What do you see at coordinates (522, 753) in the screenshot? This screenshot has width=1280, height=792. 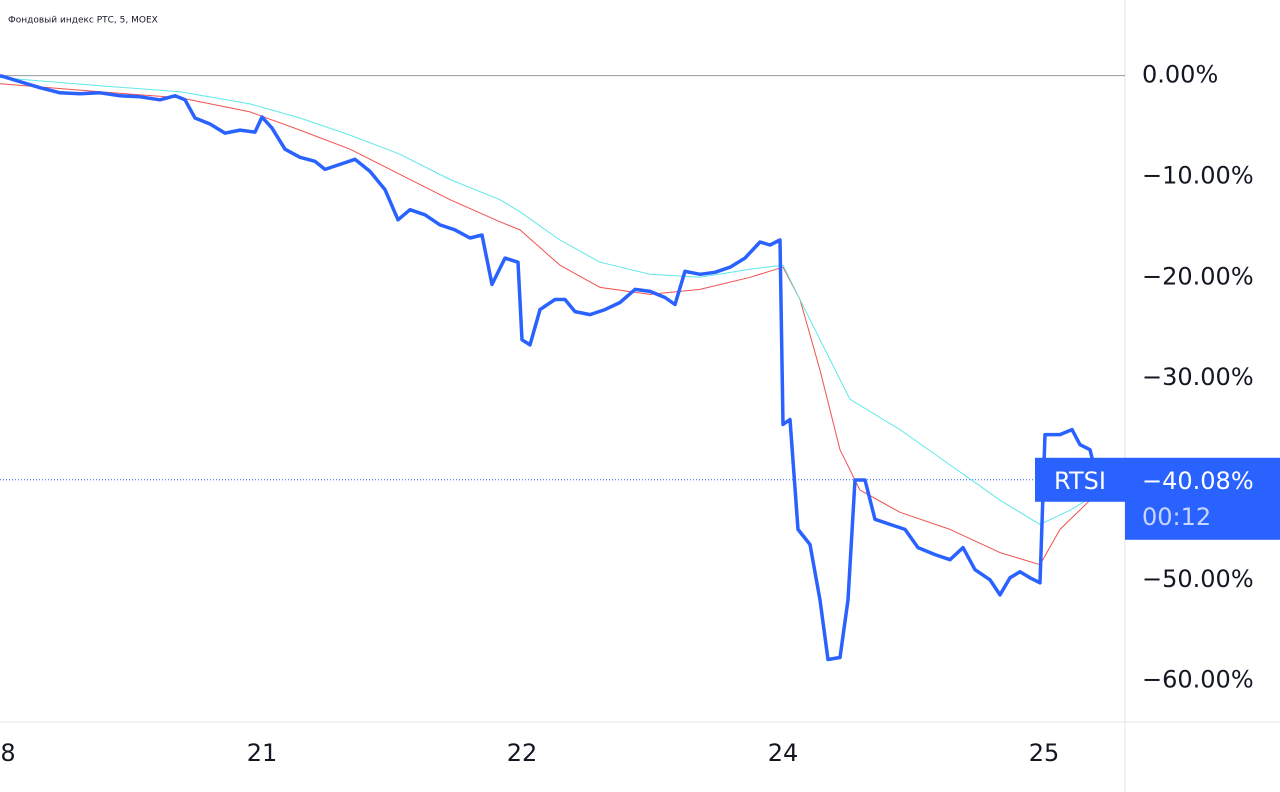 I see `x-tick-label: 22` at bounding box center [522, 753].